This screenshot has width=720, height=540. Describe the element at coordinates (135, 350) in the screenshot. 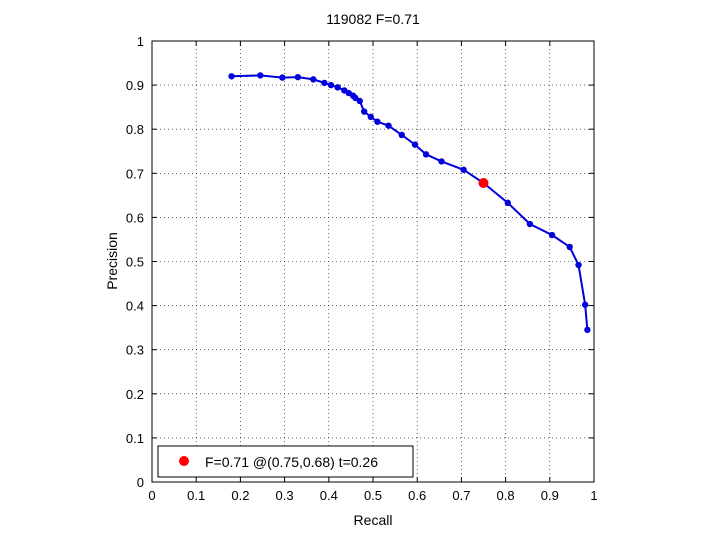

I see `y-tick-label: 0.3` at that location.